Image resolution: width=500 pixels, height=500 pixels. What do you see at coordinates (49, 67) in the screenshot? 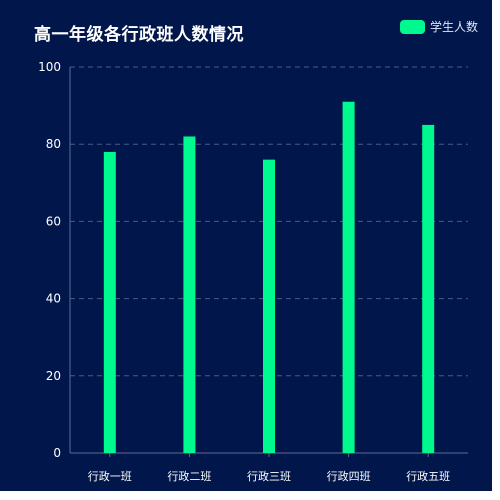
I see `y-tick-label: 100` at bounding box center [49, 67].